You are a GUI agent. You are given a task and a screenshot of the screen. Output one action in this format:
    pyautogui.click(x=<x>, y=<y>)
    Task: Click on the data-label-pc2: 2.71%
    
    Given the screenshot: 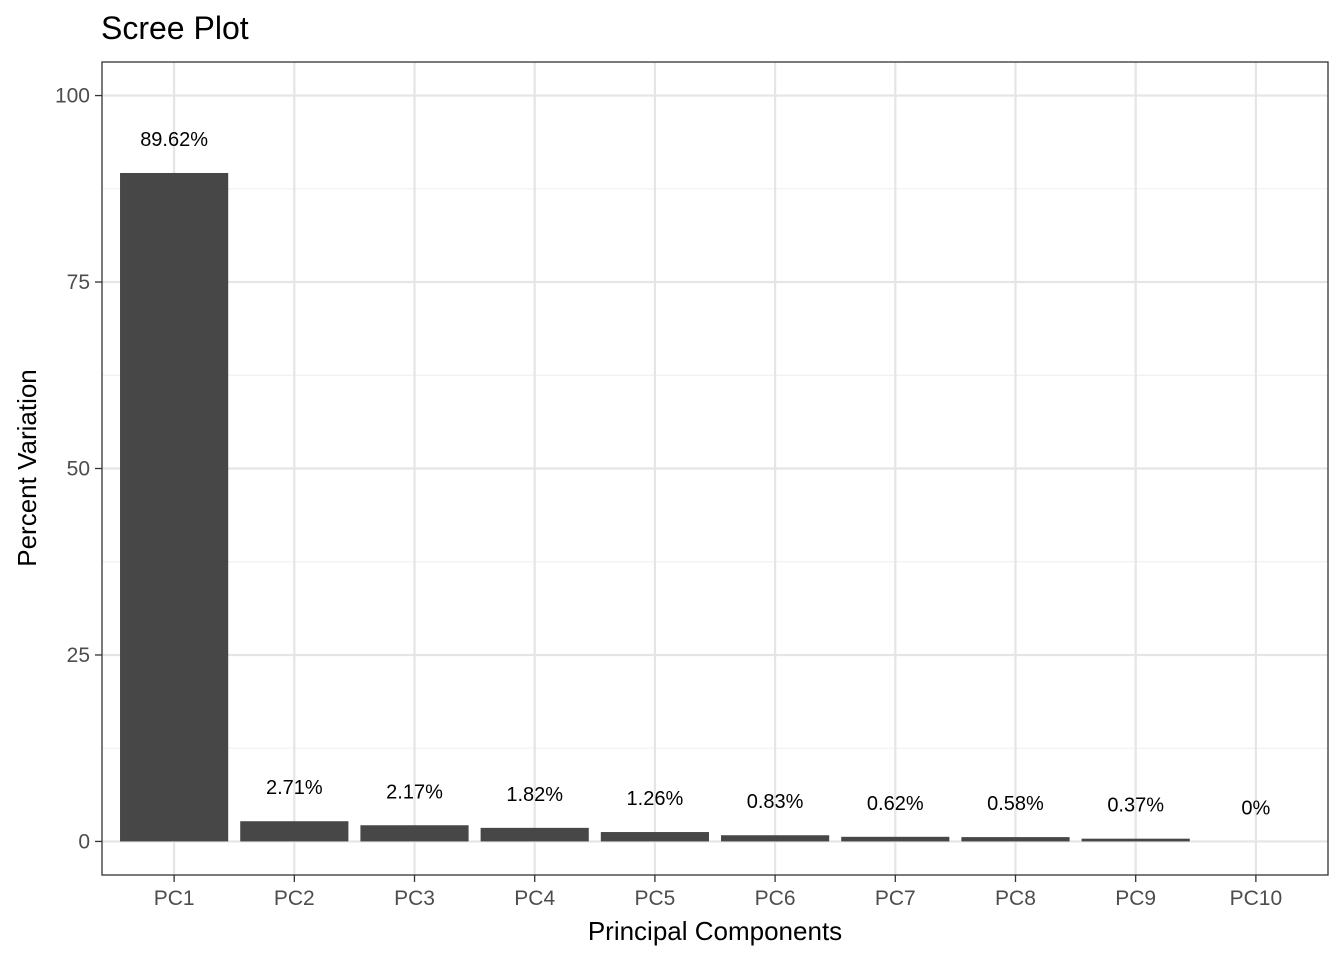 What is the action you would take?
    pyautogui.click(x=294, y=788)
    